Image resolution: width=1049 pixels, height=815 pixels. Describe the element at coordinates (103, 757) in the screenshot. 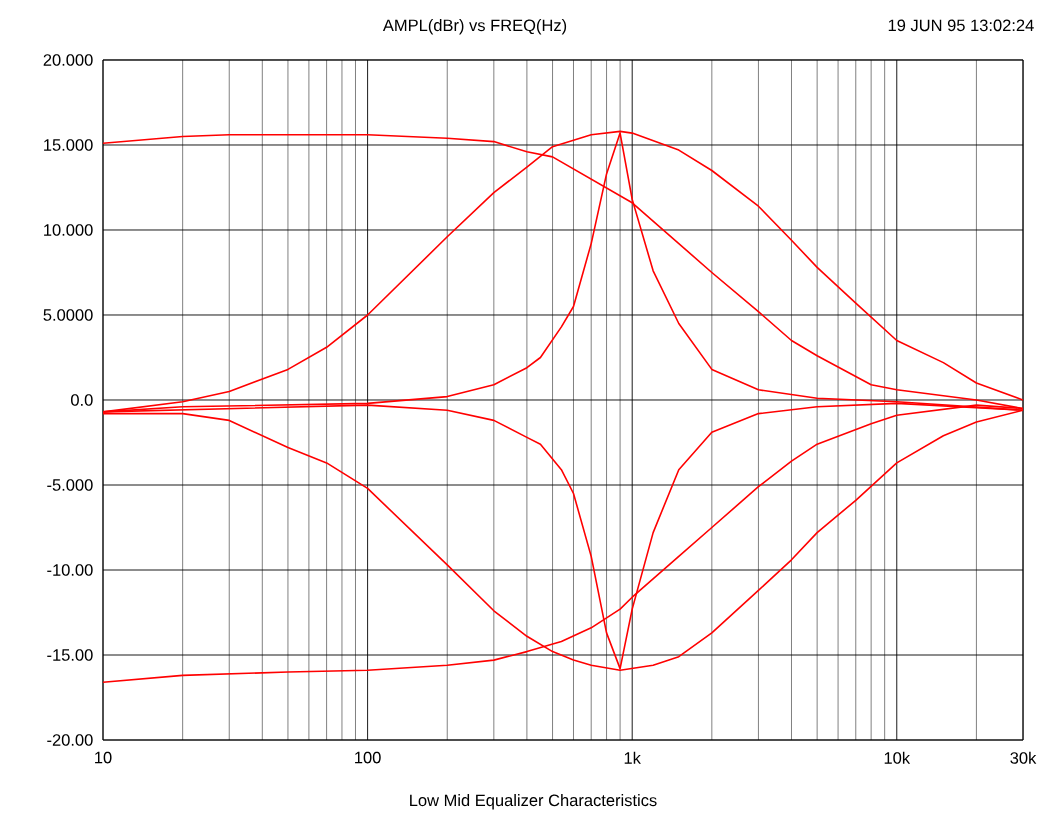

I see `x-tick-label: 10` at that location.